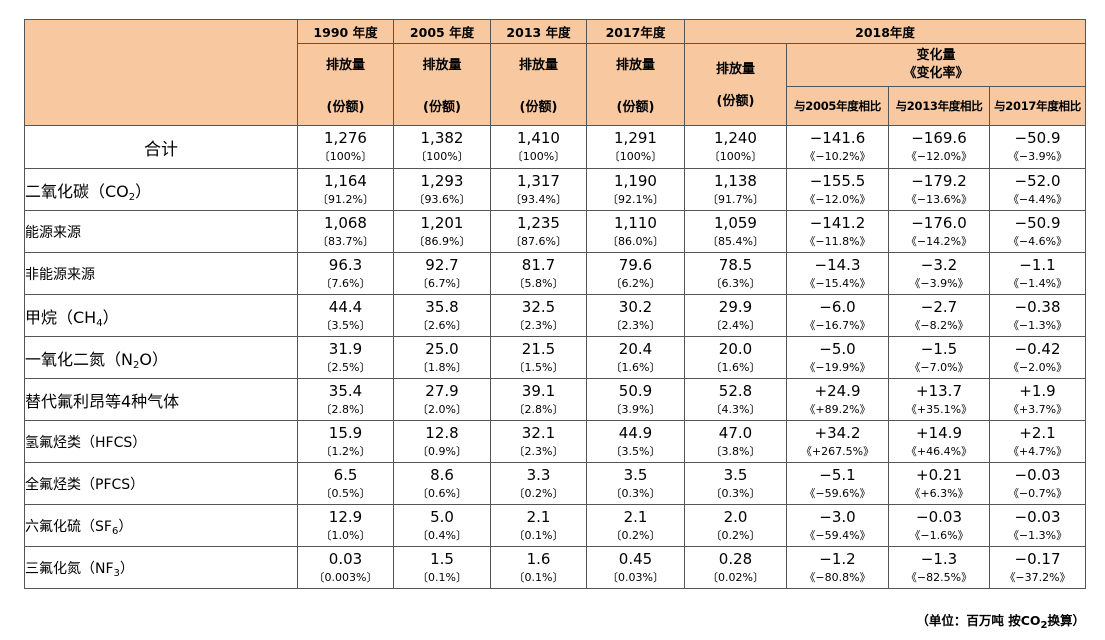 This screenshot has height=640, width=1105. I want to click on row-label-subscript: 6, so click(115, 531).